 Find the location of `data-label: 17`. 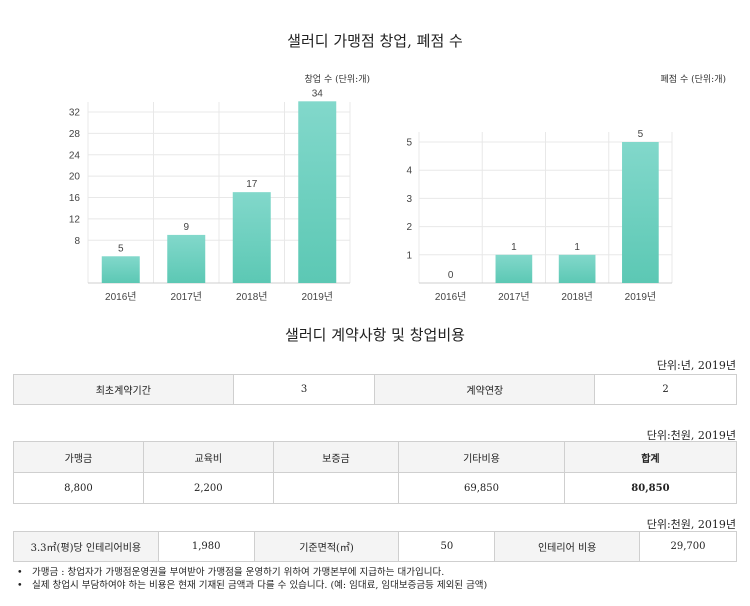

data-label: 17 is located at coordinates (252, 184).